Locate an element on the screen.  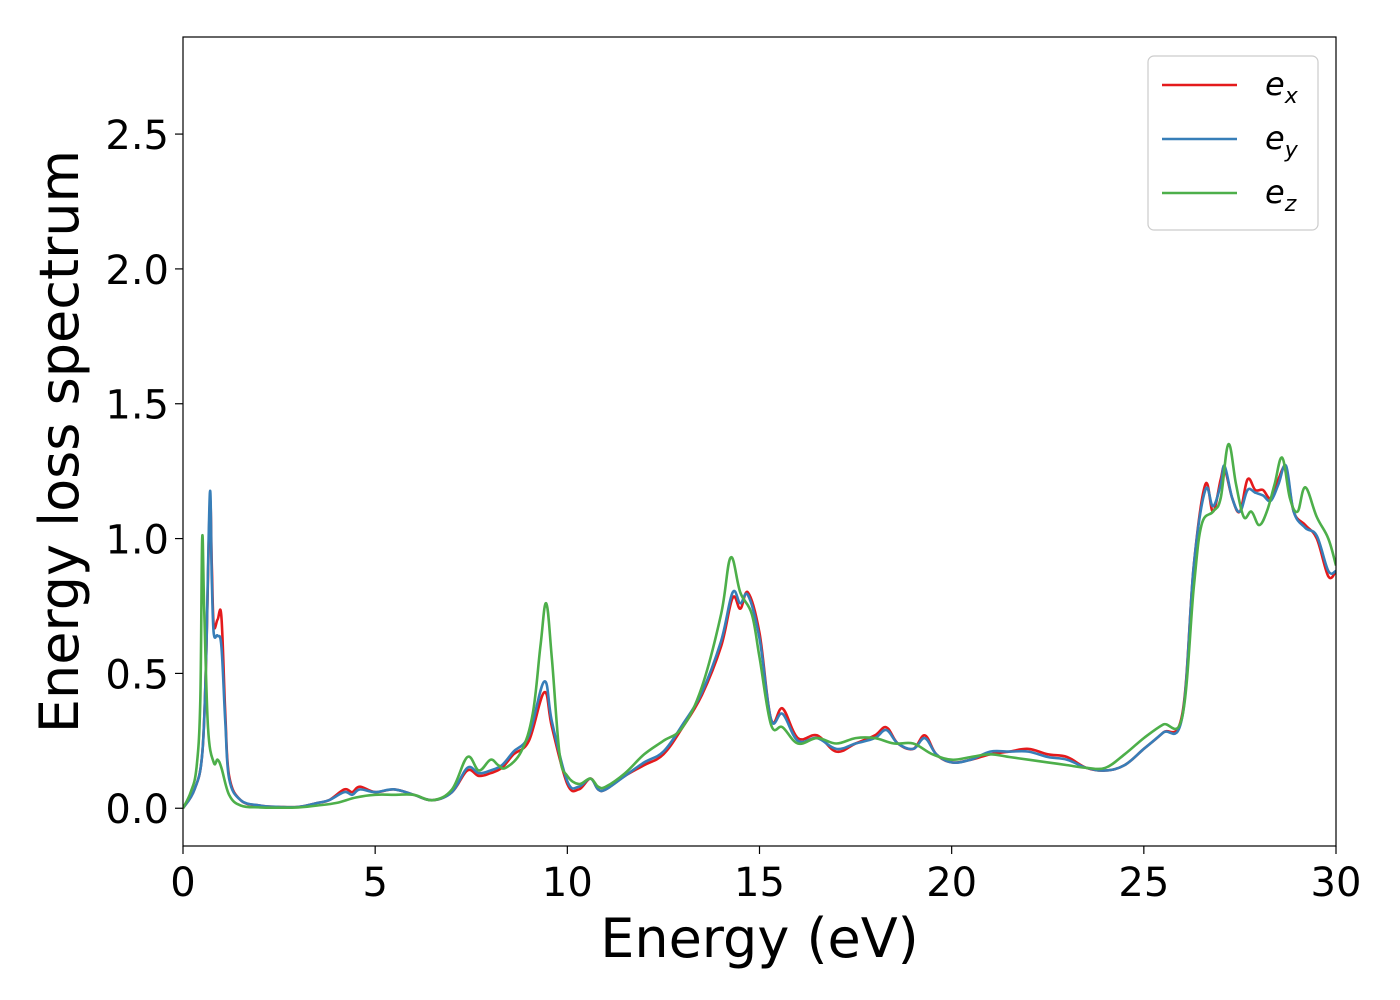
x-axis-ticks: 0 5 10 15 20 25 30 is located at coordinates (765, 876).